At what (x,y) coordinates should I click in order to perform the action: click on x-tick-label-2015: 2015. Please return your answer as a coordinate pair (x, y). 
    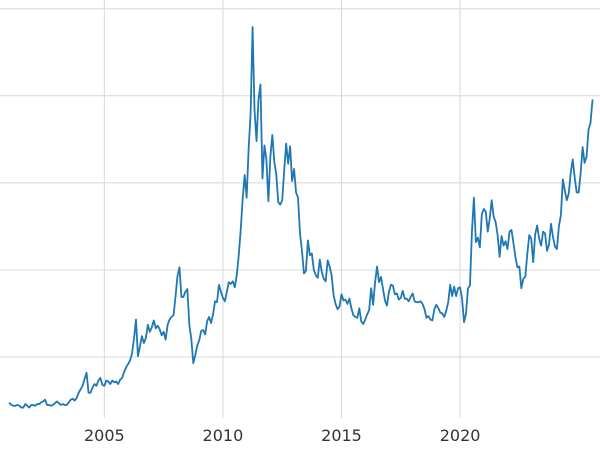
    Looking at the image, I should click on (341, 435).